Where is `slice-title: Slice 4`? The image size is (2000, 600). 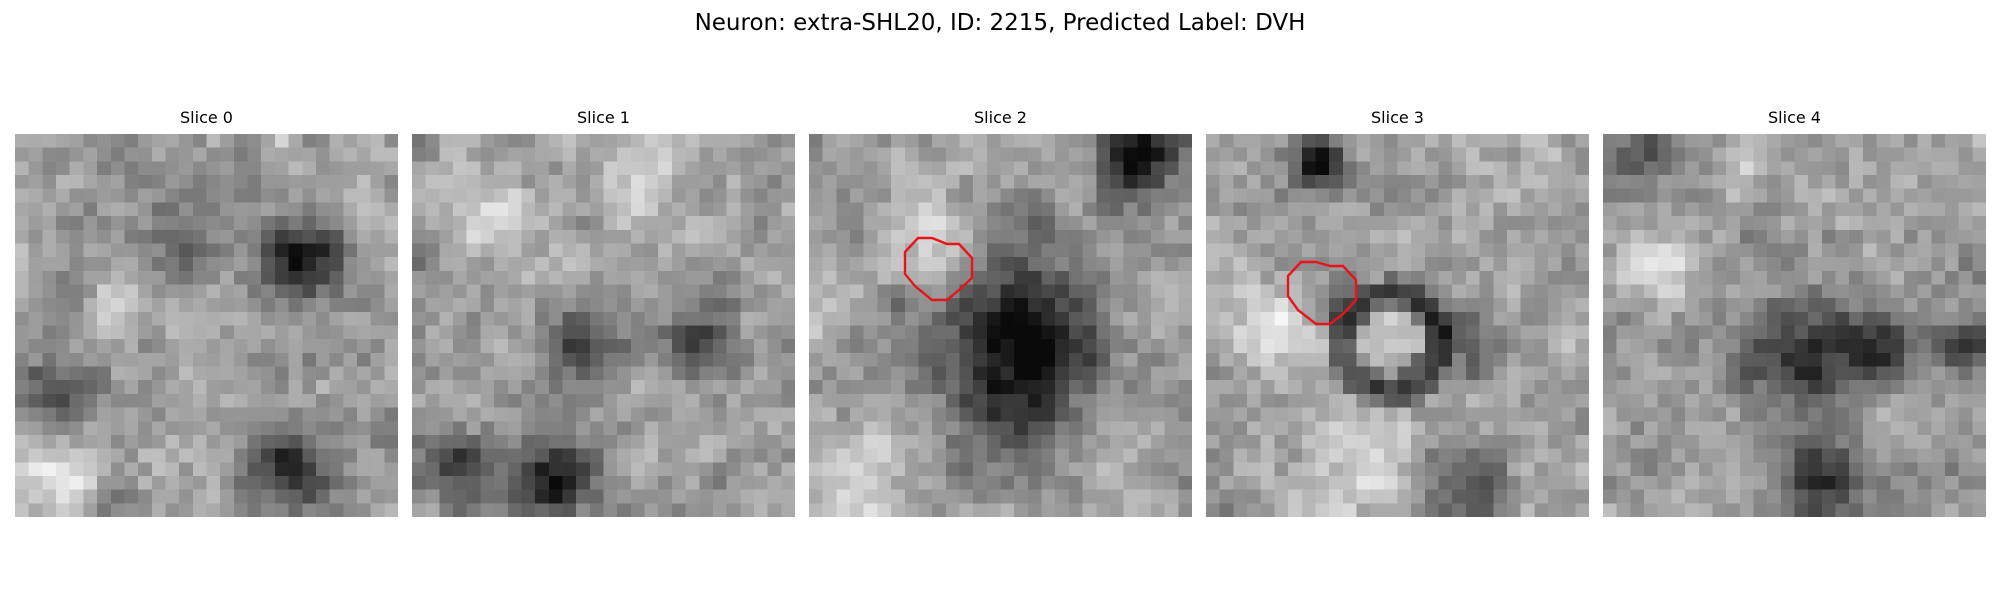 slice-title: Slice 4 is located at coordinates (1794, 117).